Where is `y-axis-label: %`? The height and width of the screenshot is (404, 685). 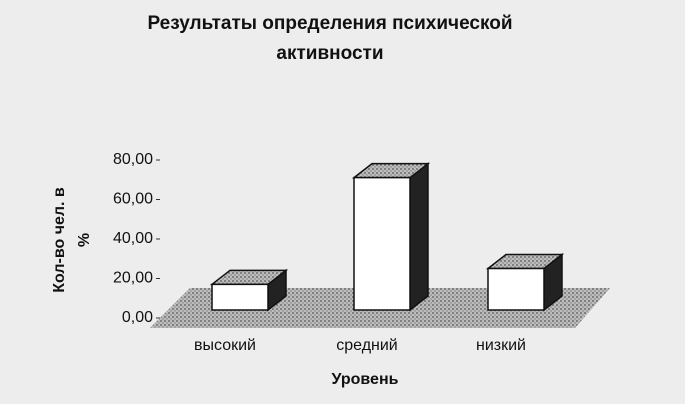
y-axis-label: % is located at coordinates (84, 240).